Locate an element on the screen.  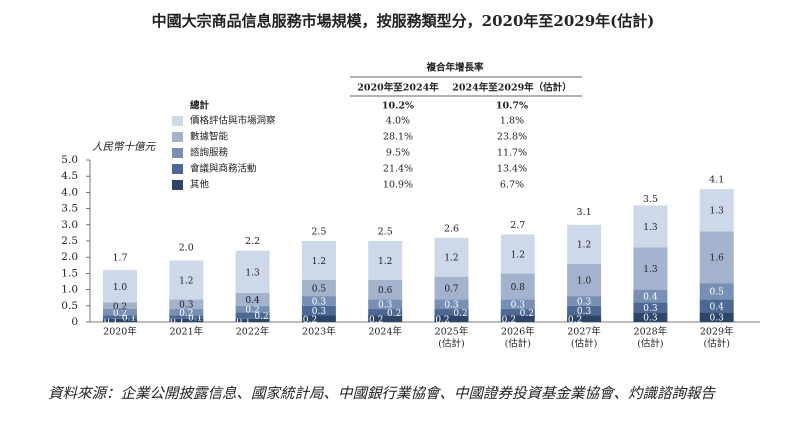
chart-title: 中國大宗商品信息服務市場規模，按服務類型分，2020年至2029年(估計) is located at coordinates (403, 21).